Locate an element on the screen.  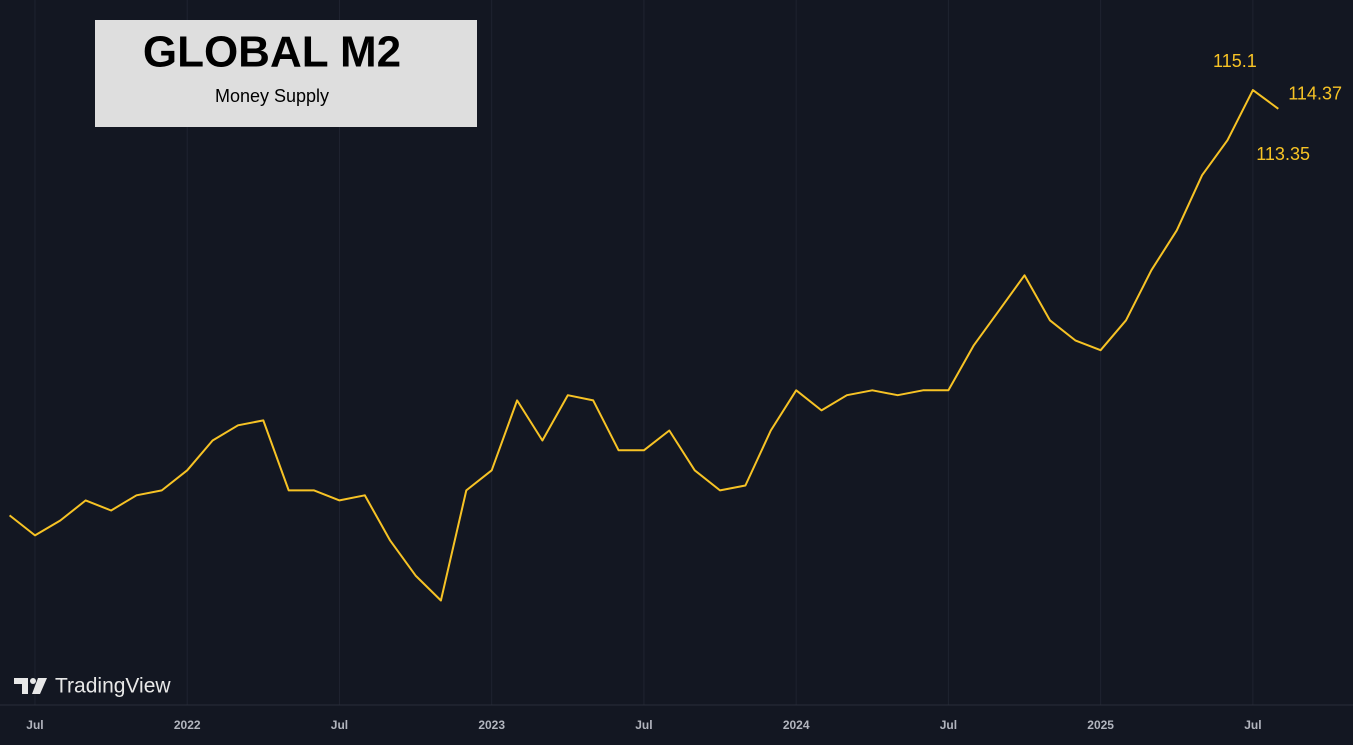
x-tick-label: 2024 is located at coordinates (796, 725).